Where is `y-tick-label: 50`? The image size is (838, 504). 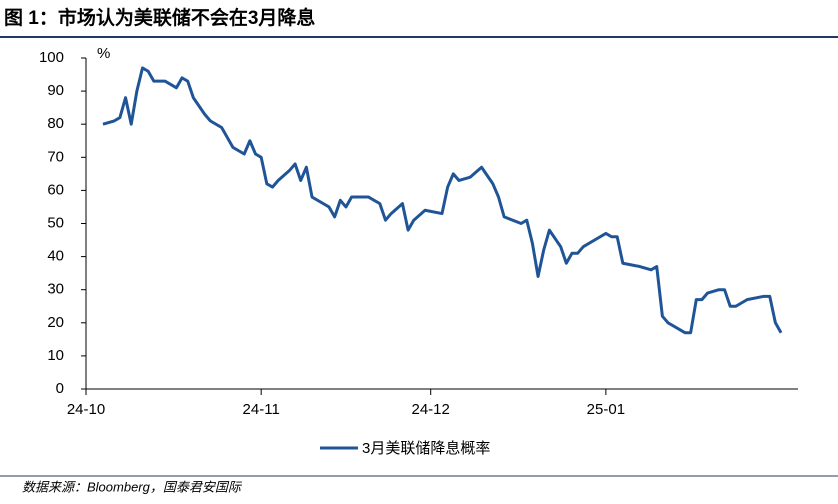
y-tick-label: 50 is located at coordinates (55, 222).